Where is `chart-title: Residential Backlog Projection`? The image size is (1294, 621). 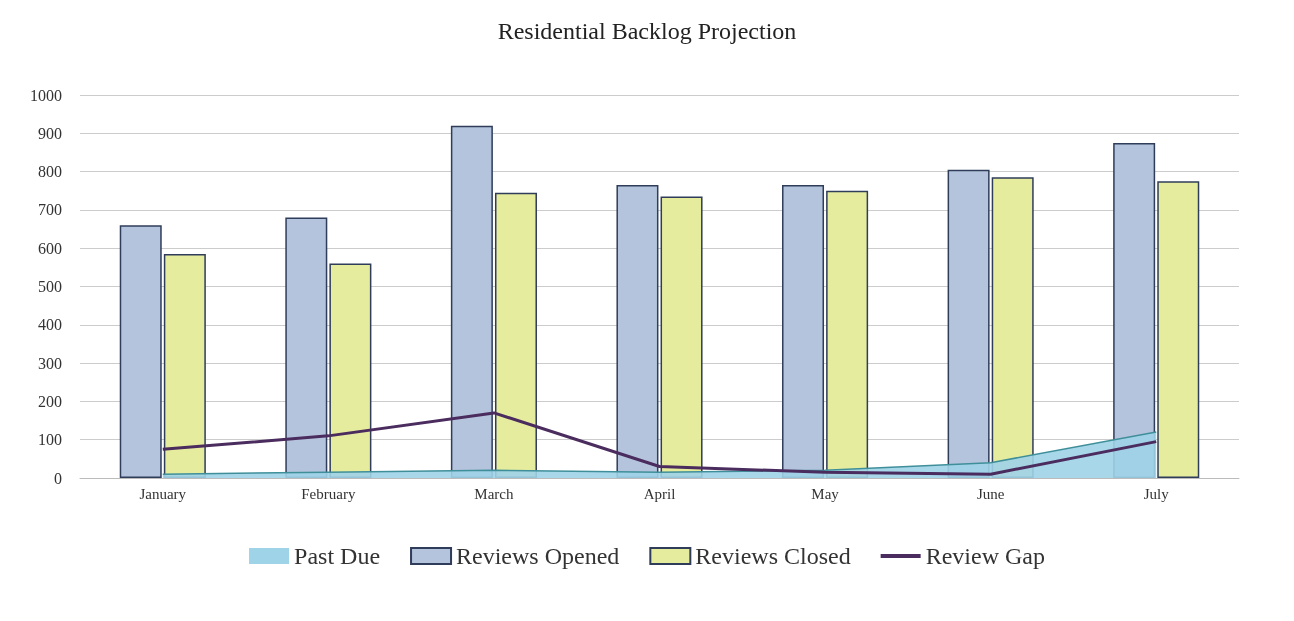
chart-title: Residential Backlog Projection is located at coordinates (647, 31).